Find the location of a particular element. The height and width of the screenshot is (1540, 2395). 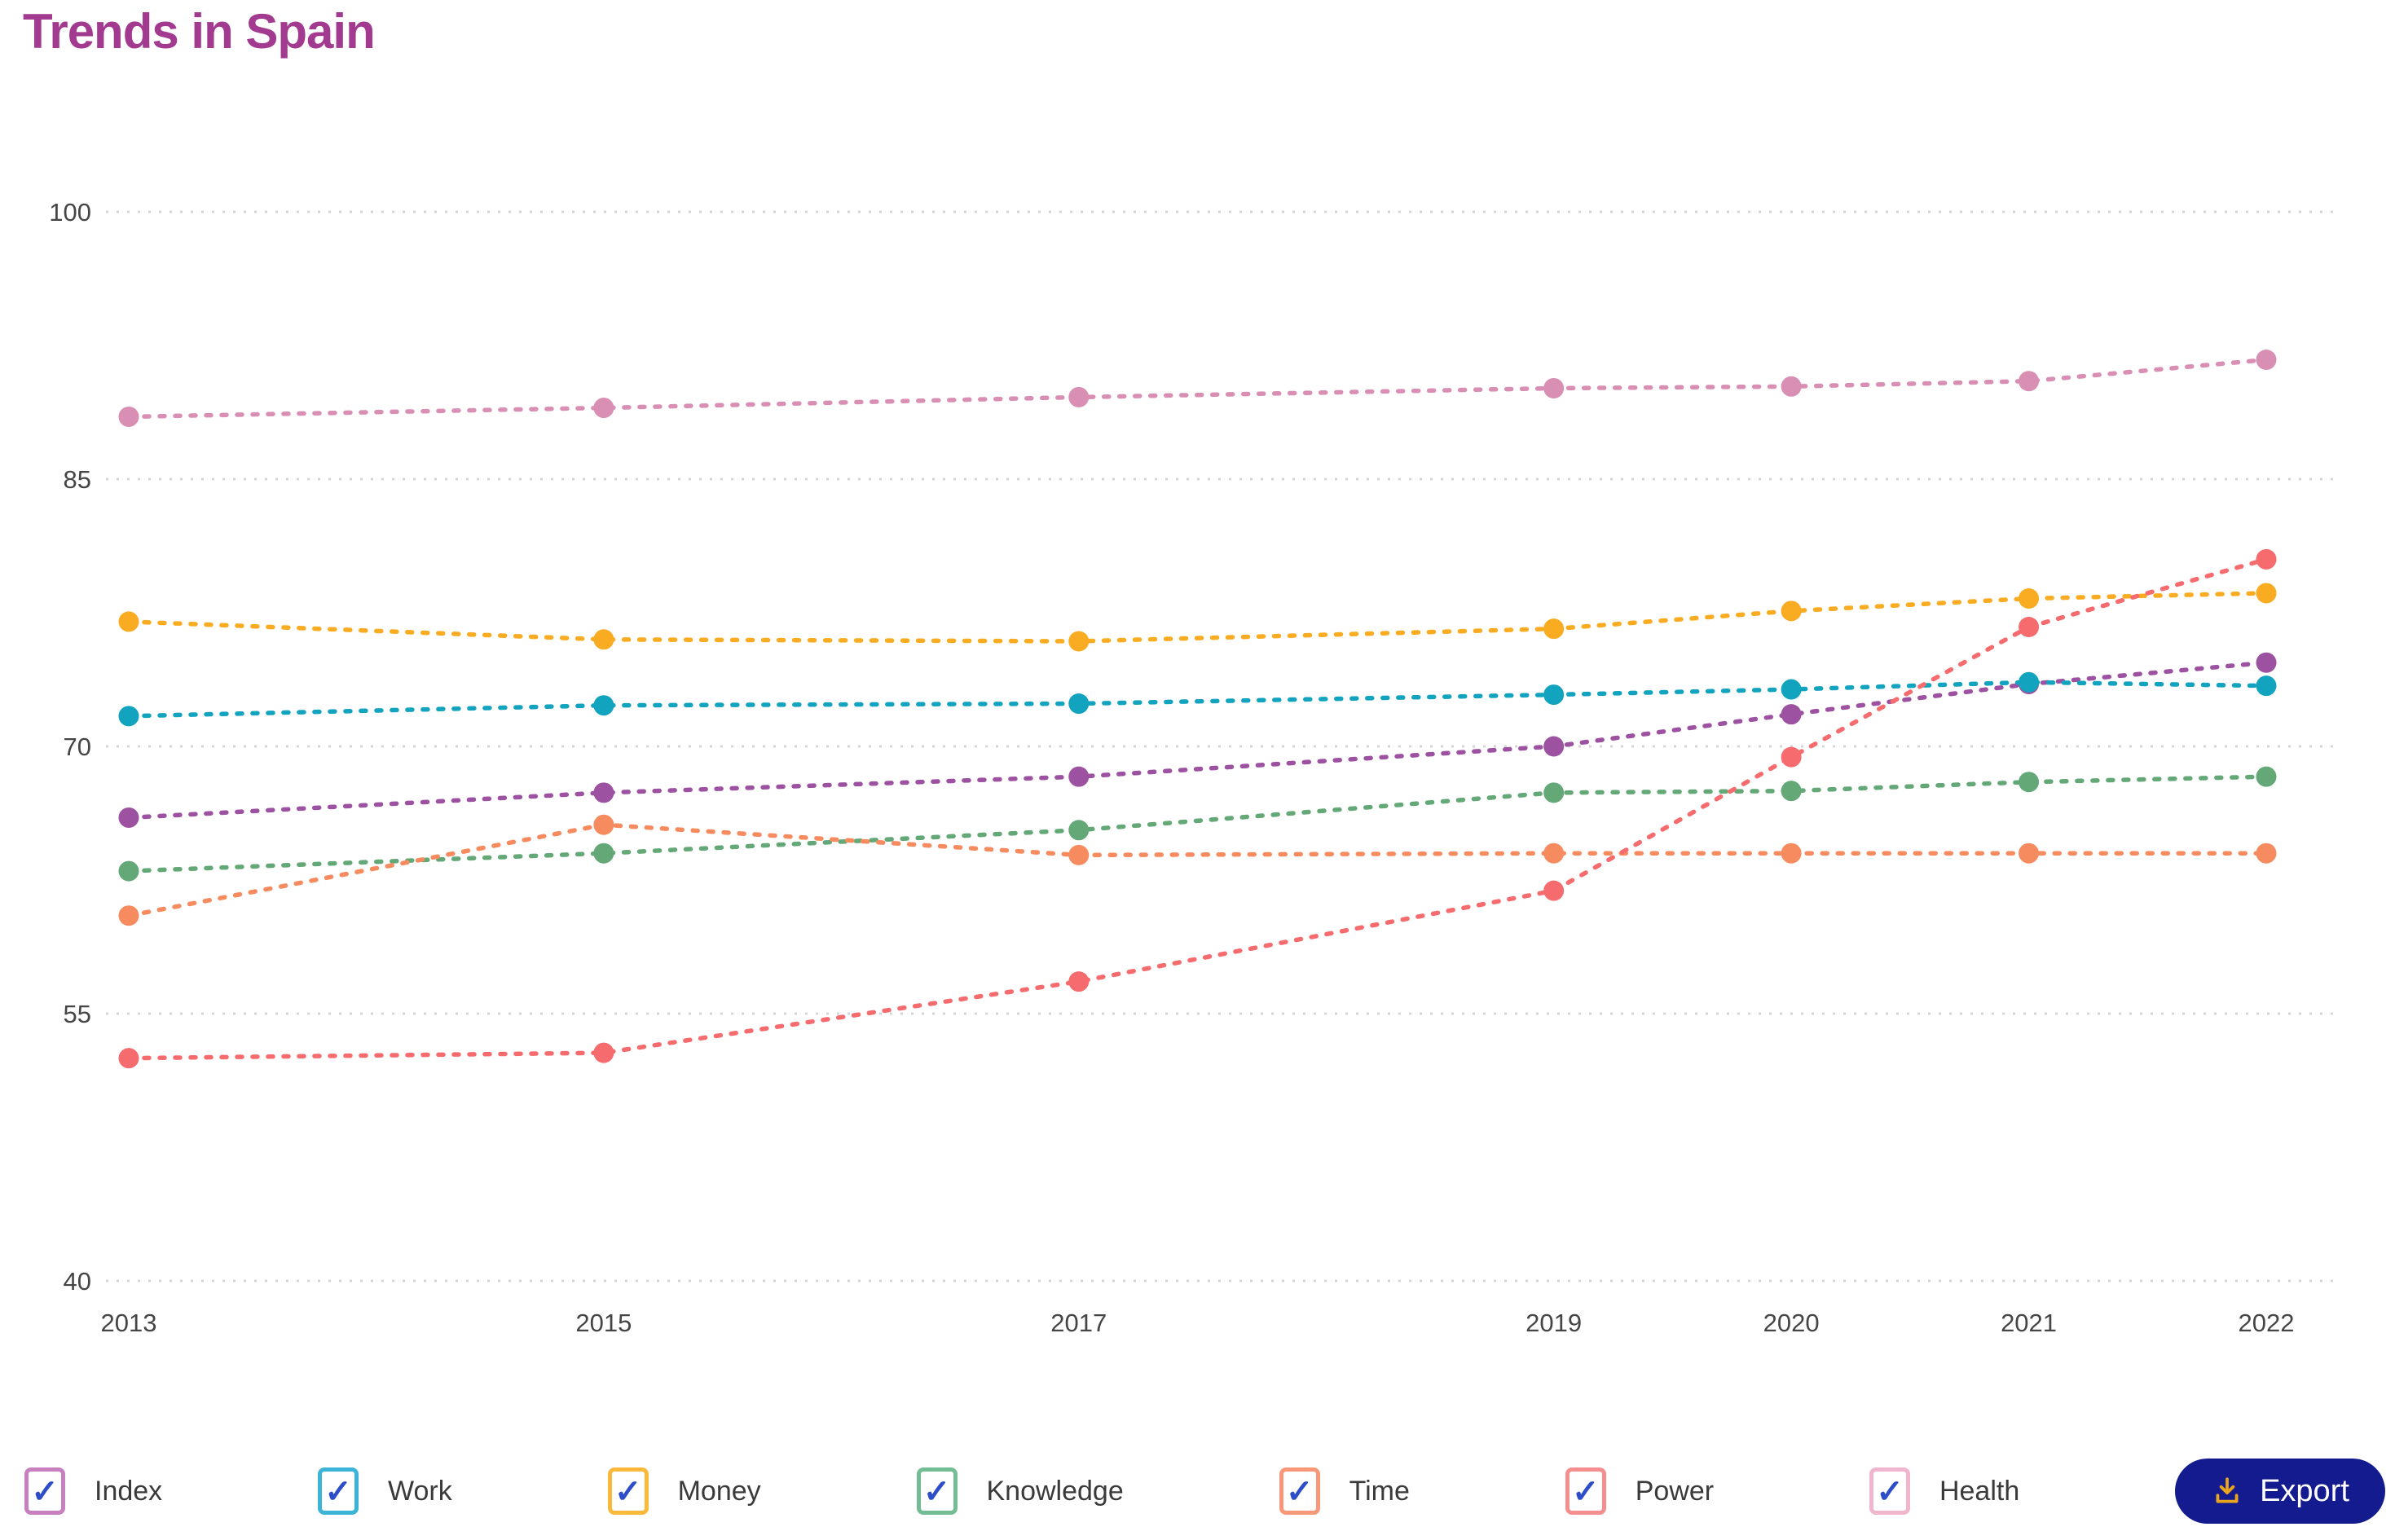

legend-item-label: Index is located at coordinates (129, 1491).